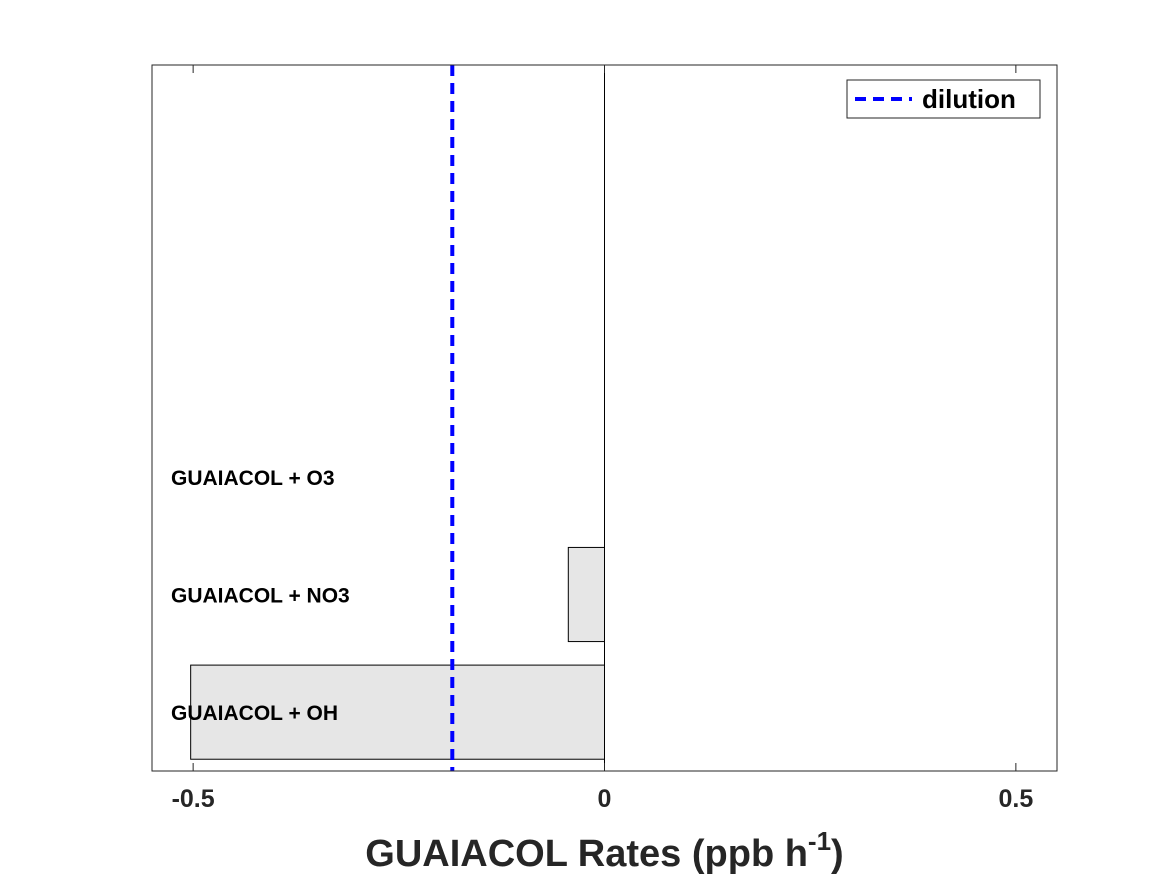 This screenshot has height=875, width=1167. What do you see at coordinates (969, 99) in the screenshot?
I see `legend-label-dilution: dilution` at bounding box center [969, 99].